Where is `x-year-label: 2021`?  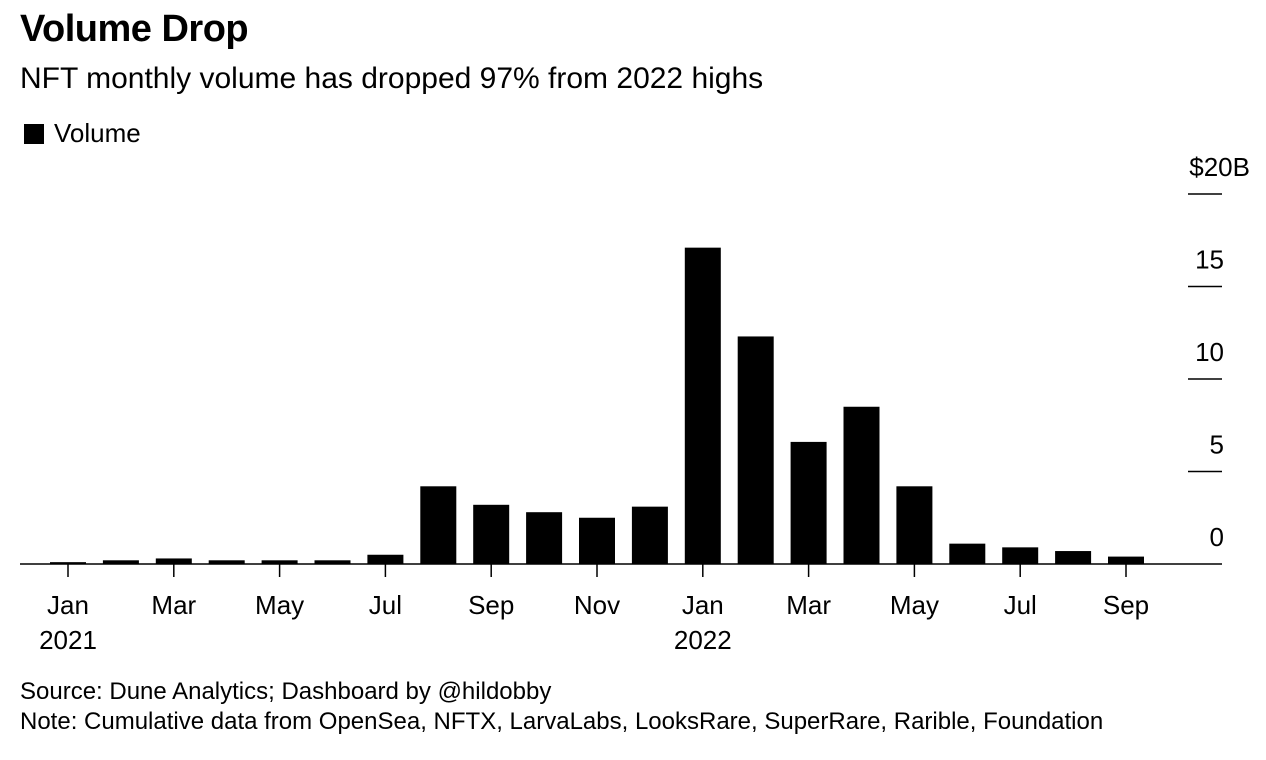
x-year-label: 2021 is located at coordinates (68, 640).